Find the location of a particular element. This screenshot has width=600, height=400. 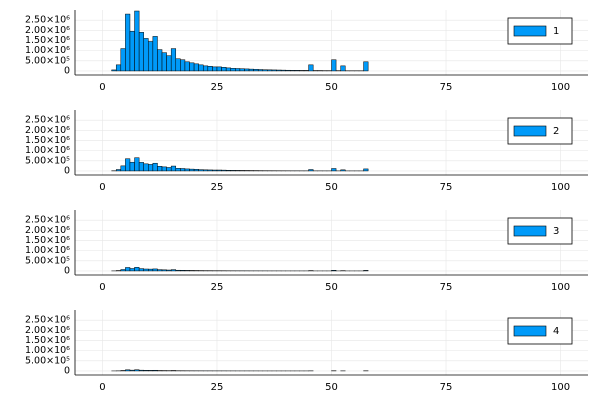

legend-label: 3 is located at coordinates (556, 231).